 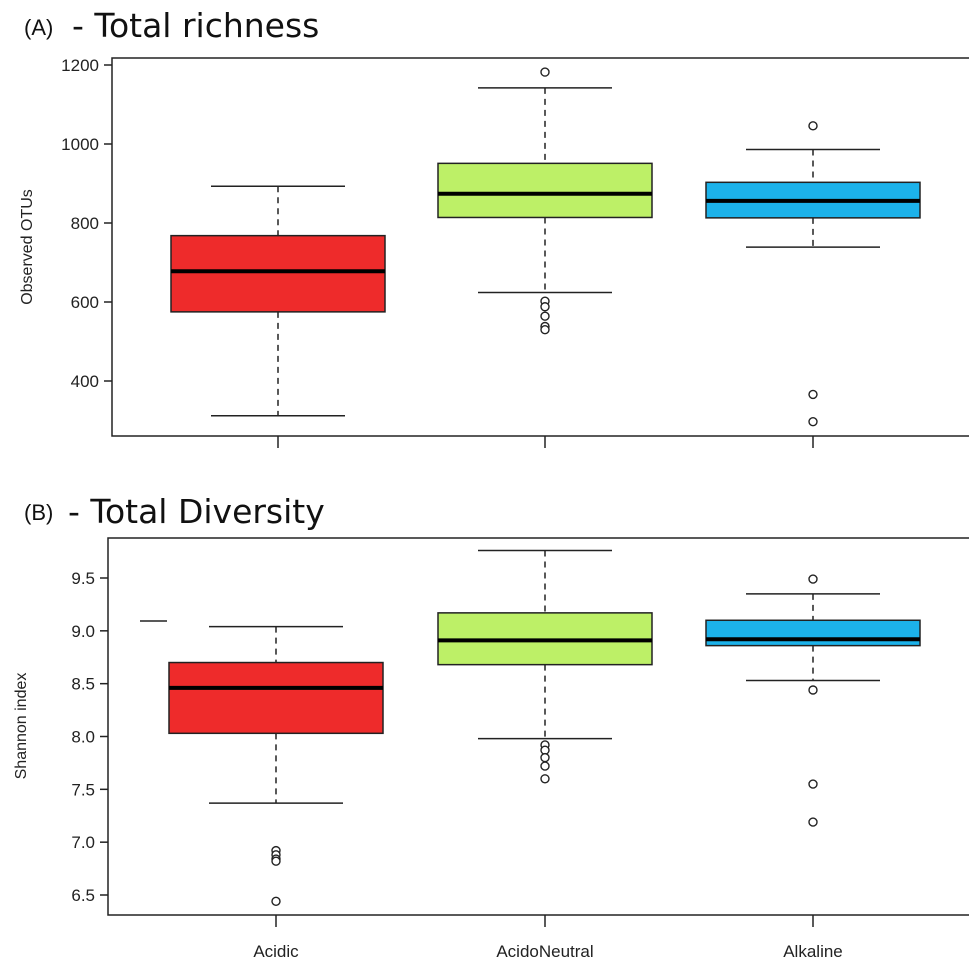 I want to click on panel-a-acidoneutral-box, so click(x=545, y=190).